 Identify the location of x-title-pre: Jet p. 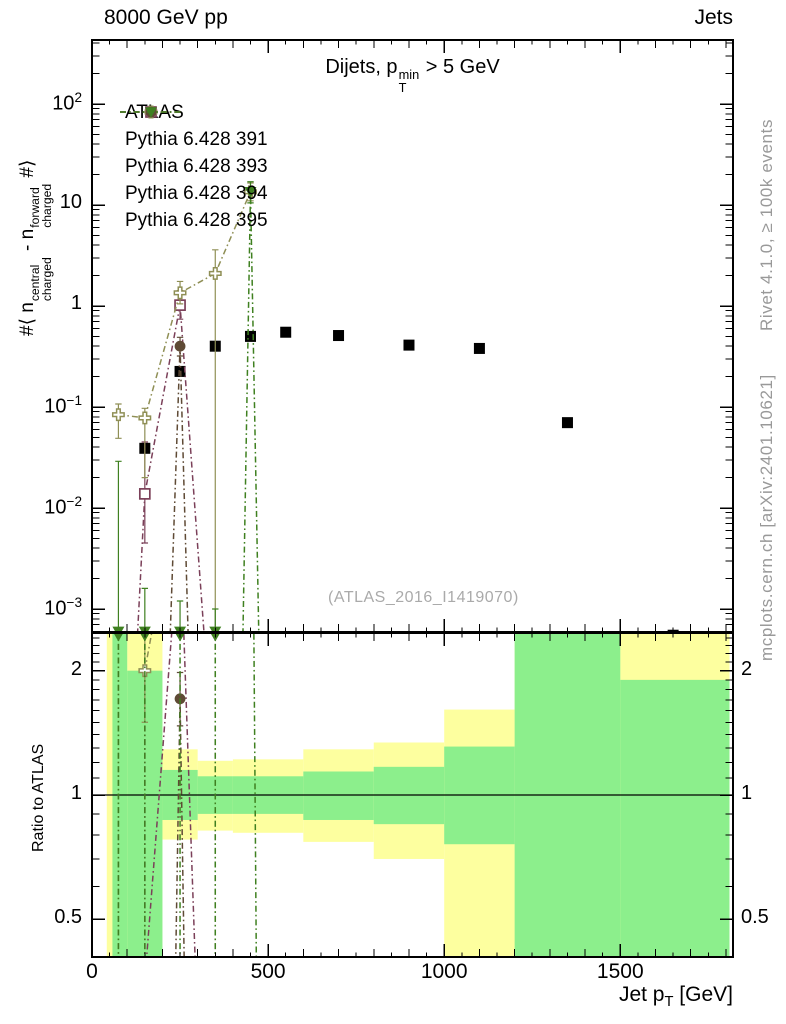
(641, 994).